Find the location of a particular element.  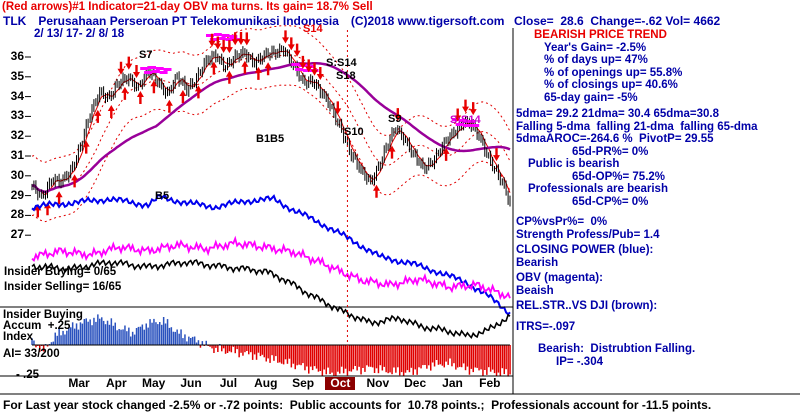

price-axis-label: 33 is located at coordinates (17, 115).